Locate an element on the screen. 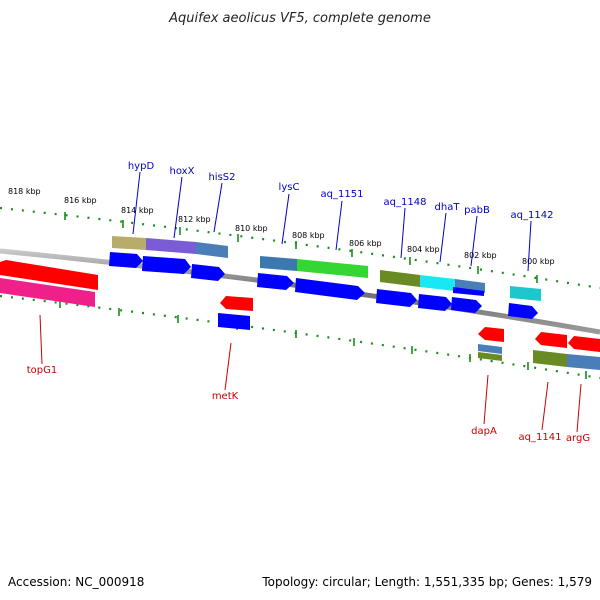  gene-label-dhaT: dhaT is located at coordinates (448, 207).